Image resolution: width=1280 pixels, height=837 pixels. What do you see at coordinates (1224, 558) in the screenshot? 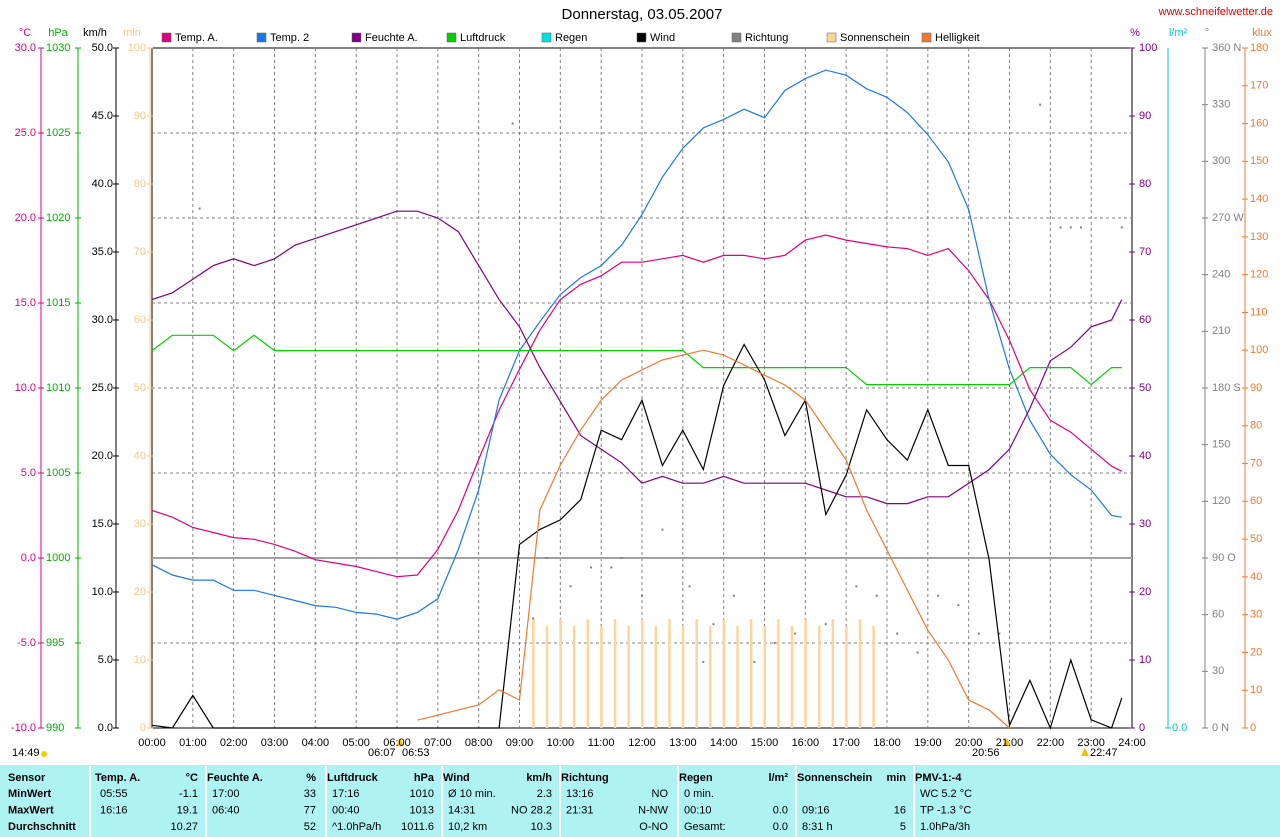
I see `y-tick-label: 90 O` at bounding box center [1224, 558].